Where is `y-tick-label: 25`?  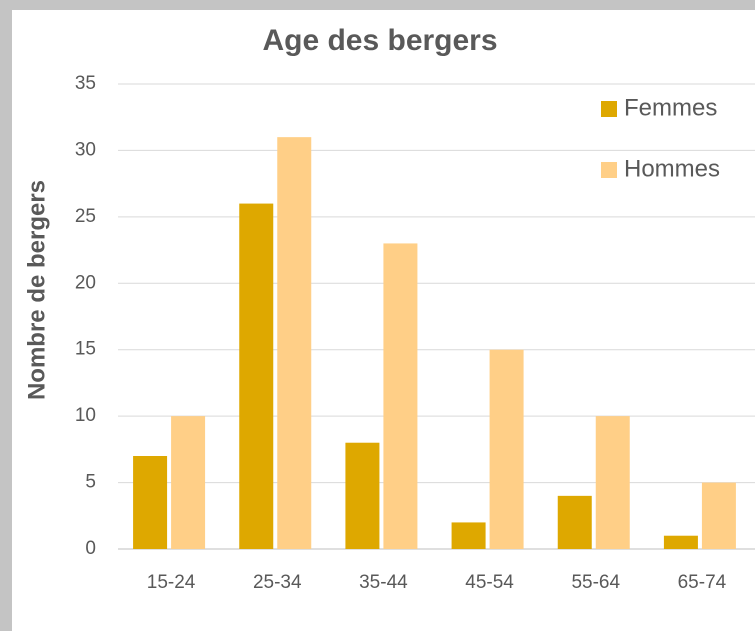
y-tick-label: 25 is located at coordinates (85, 216).